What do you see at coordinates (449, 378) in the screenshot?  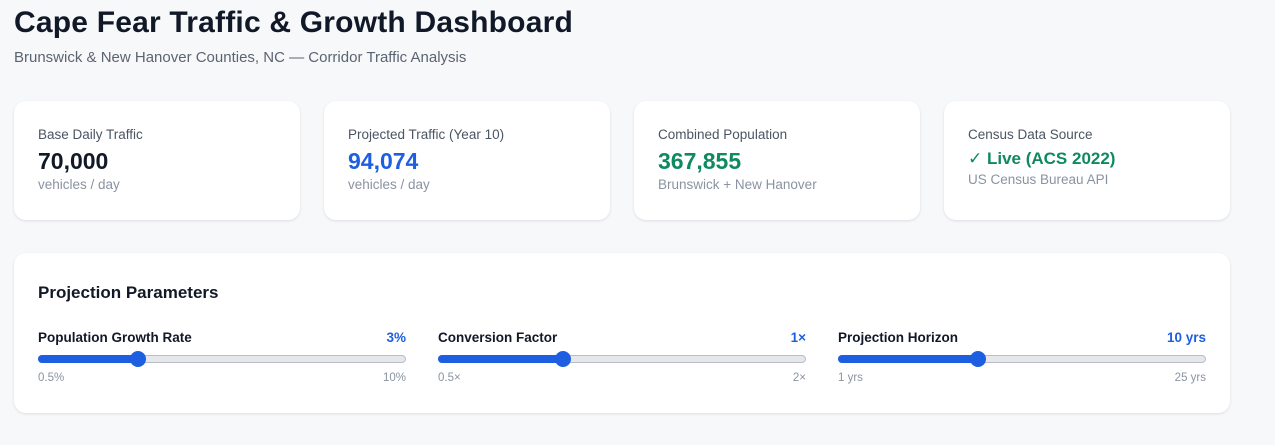 I see `slider-min-label: 0.5×` at bounding box center [449, 378].